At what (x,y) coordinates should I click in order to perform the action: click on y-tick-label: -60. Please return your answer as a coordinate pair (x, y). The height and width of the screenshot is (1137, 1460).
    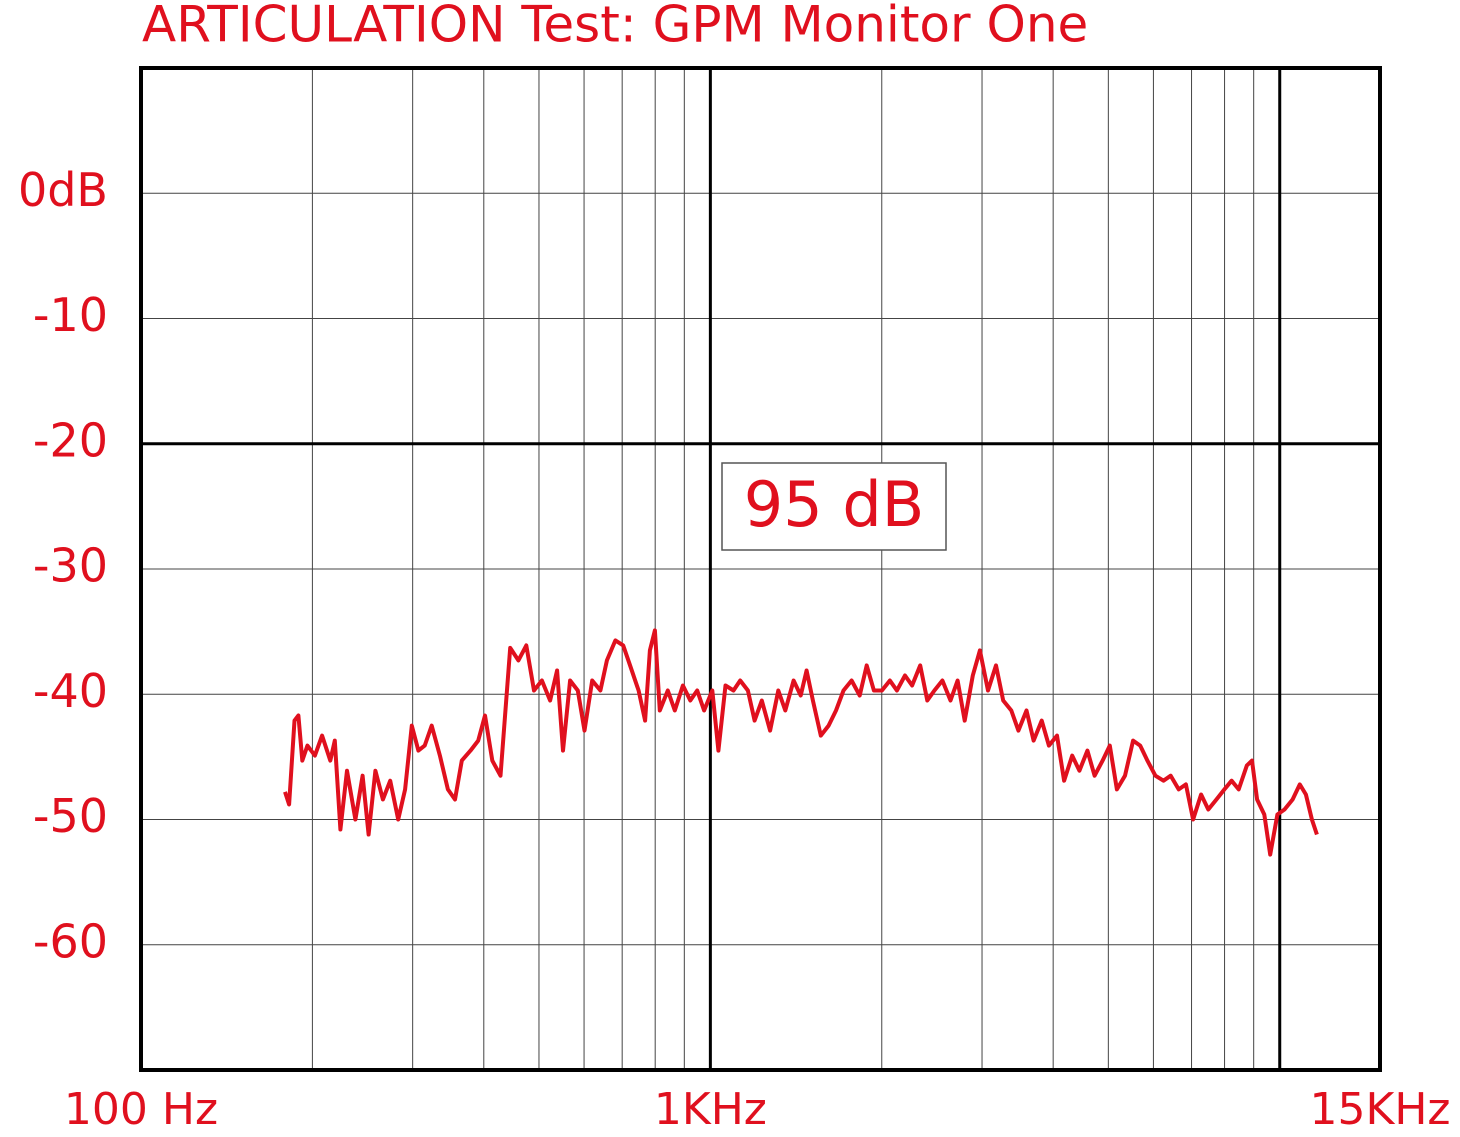
    Looking at the image, I should click on (70, 941).